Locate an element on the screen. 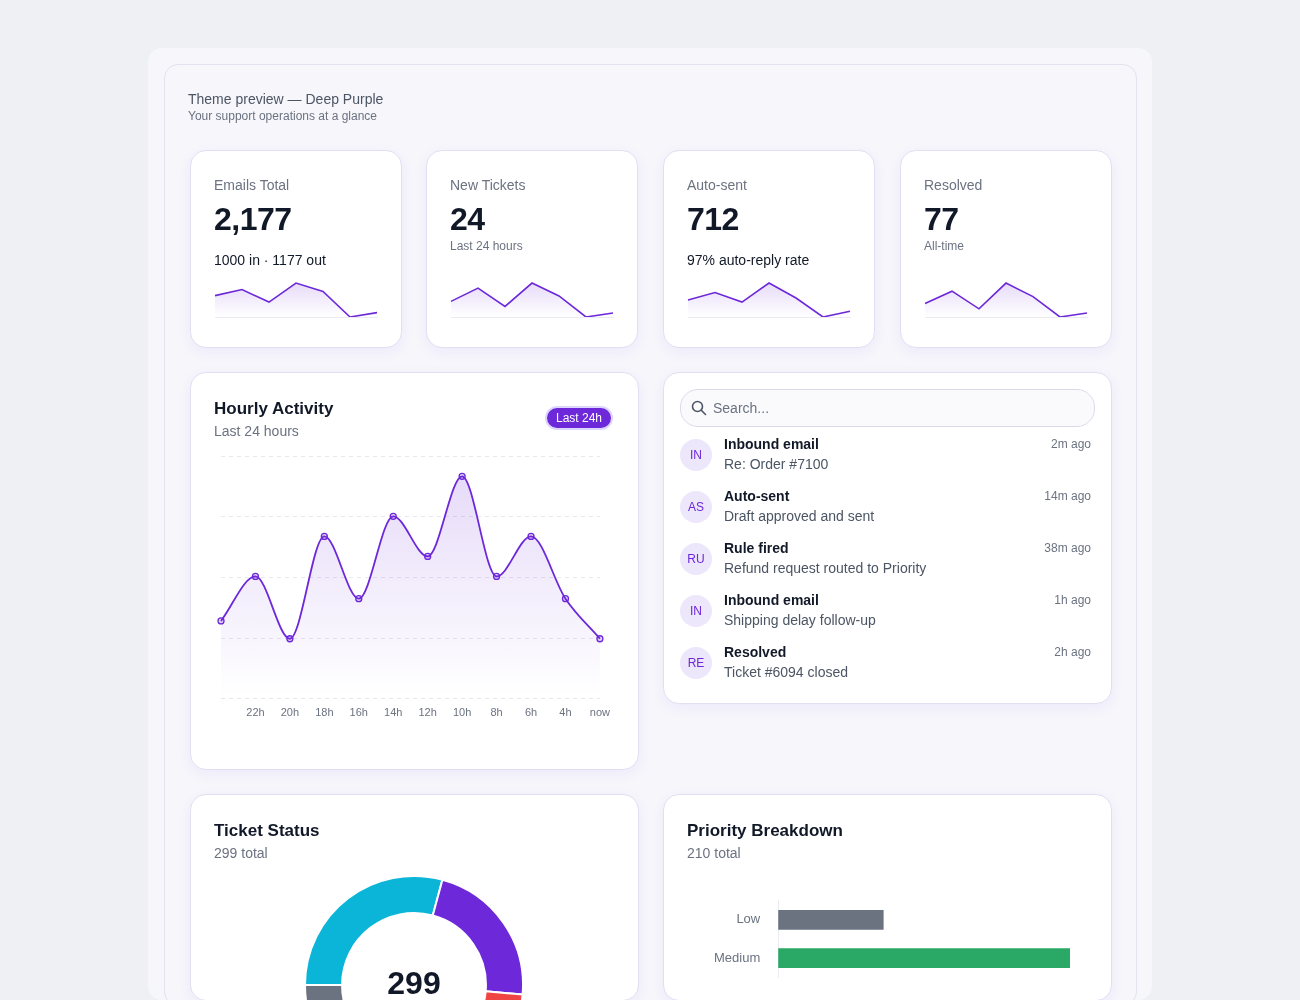 The height and width of the screenshot is (1000, 1300). chart-subtitle: 210 total is located at coordinates (714, 853).